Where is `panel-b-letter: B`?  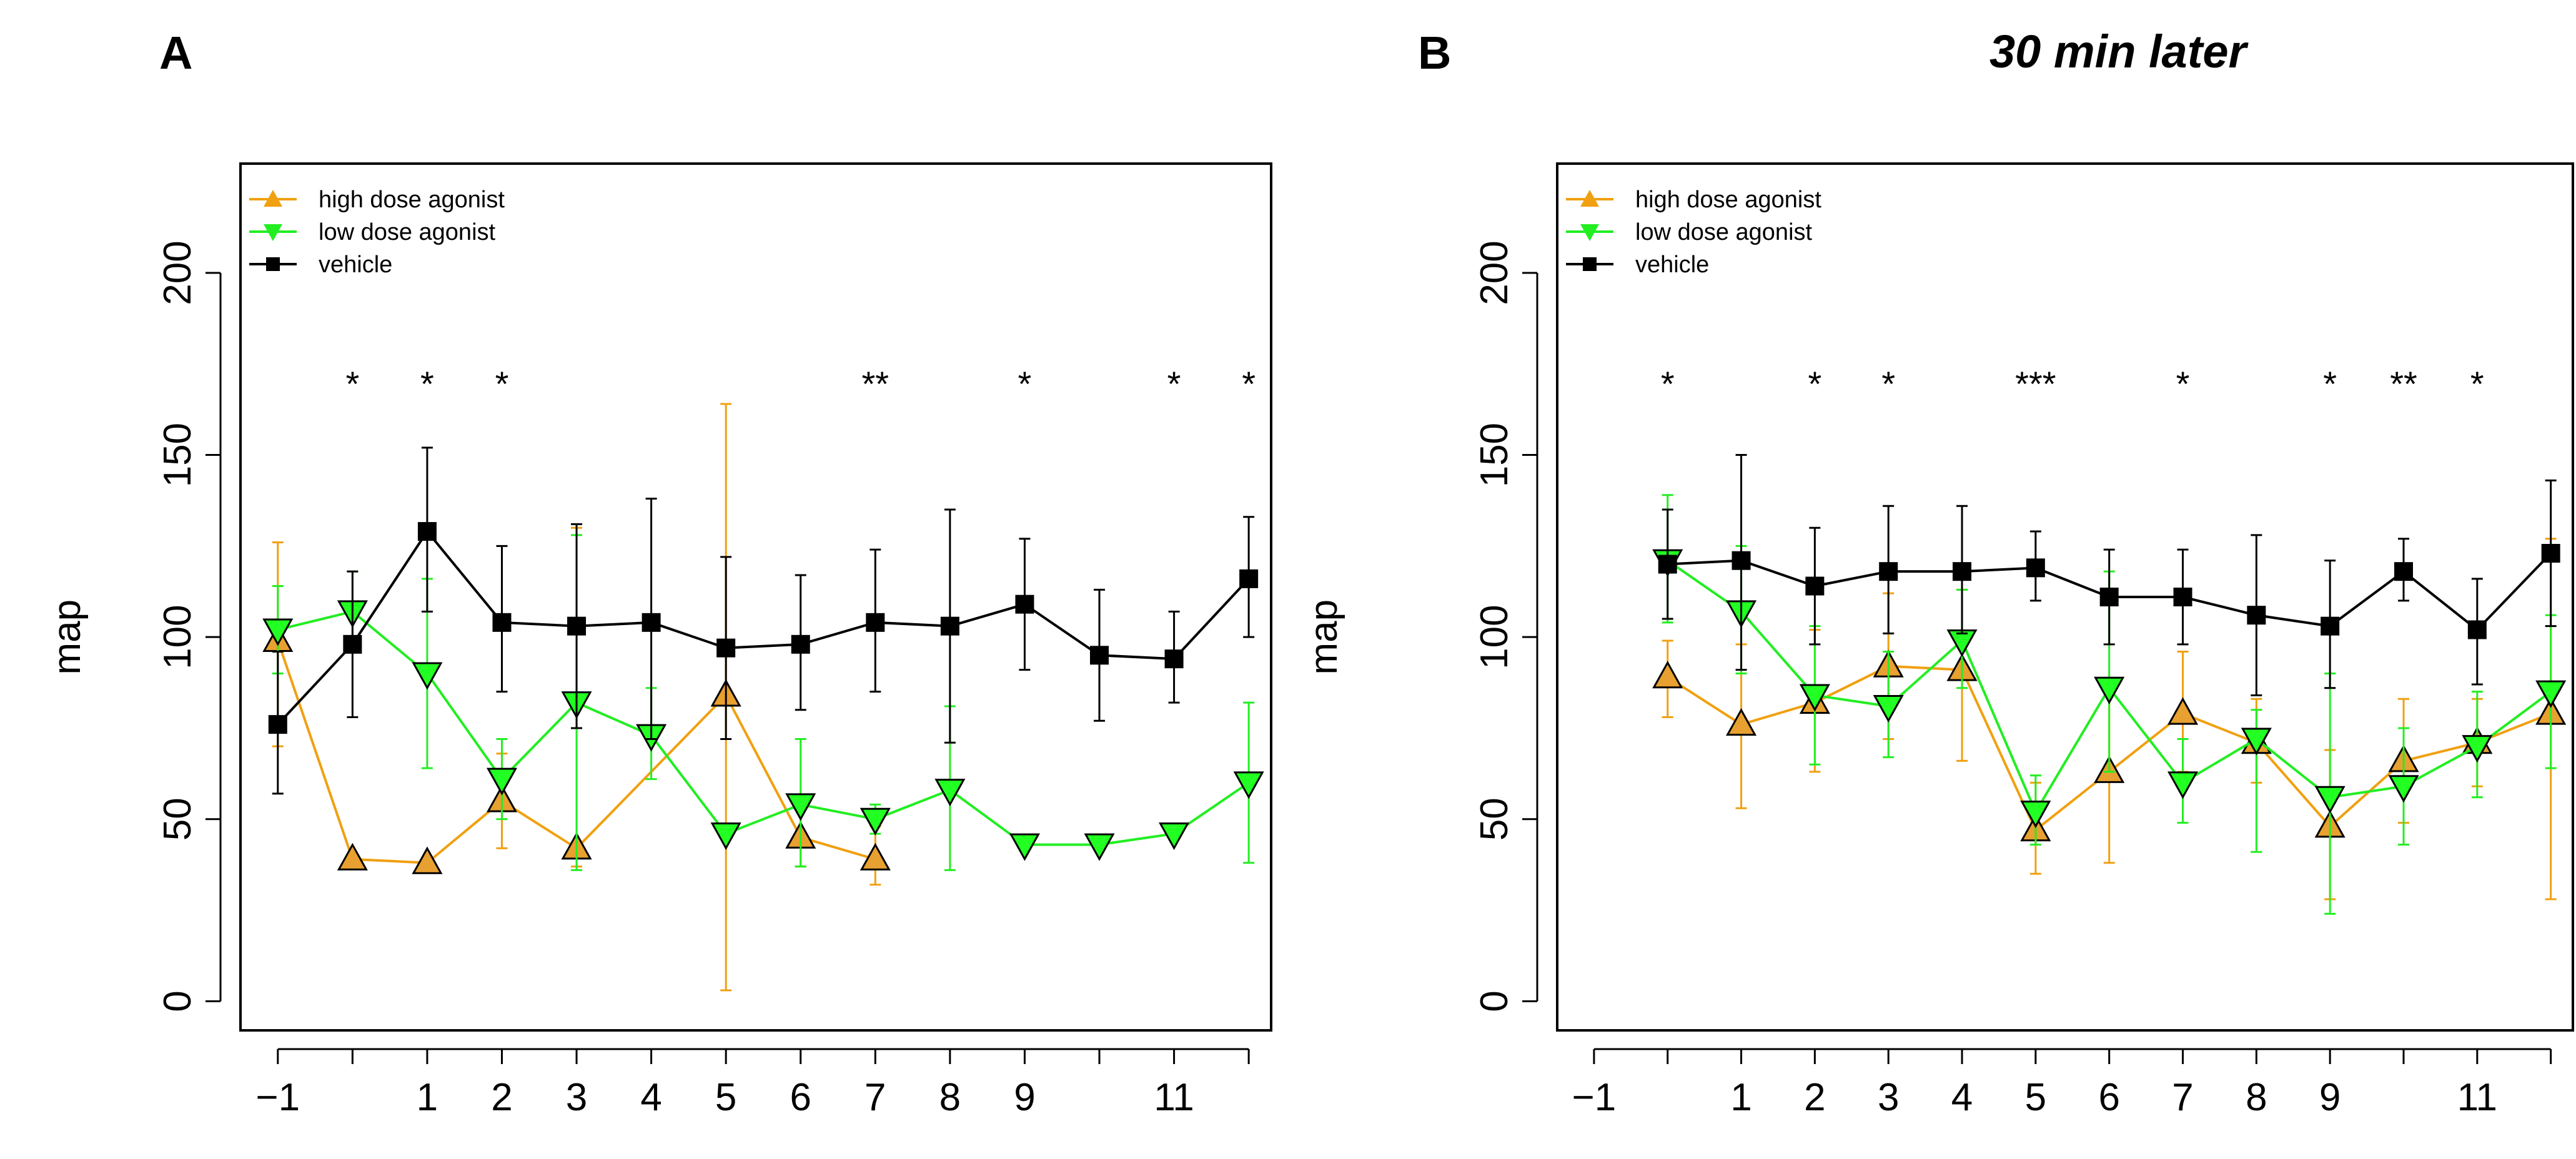
panel-b-letter: B is located at coordinates (1434, 53).